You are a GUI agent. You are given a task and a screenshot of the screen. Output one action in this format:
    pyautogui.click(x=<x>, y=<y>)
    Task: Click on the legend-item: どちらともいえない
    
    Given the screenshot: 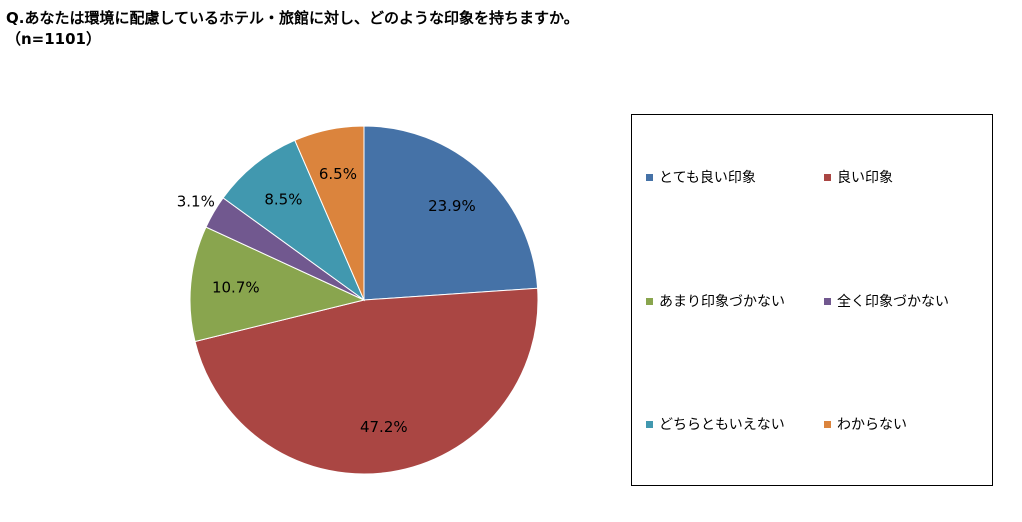 What is the action you would take?
    pyautogui.click(x=715, y=424)
    